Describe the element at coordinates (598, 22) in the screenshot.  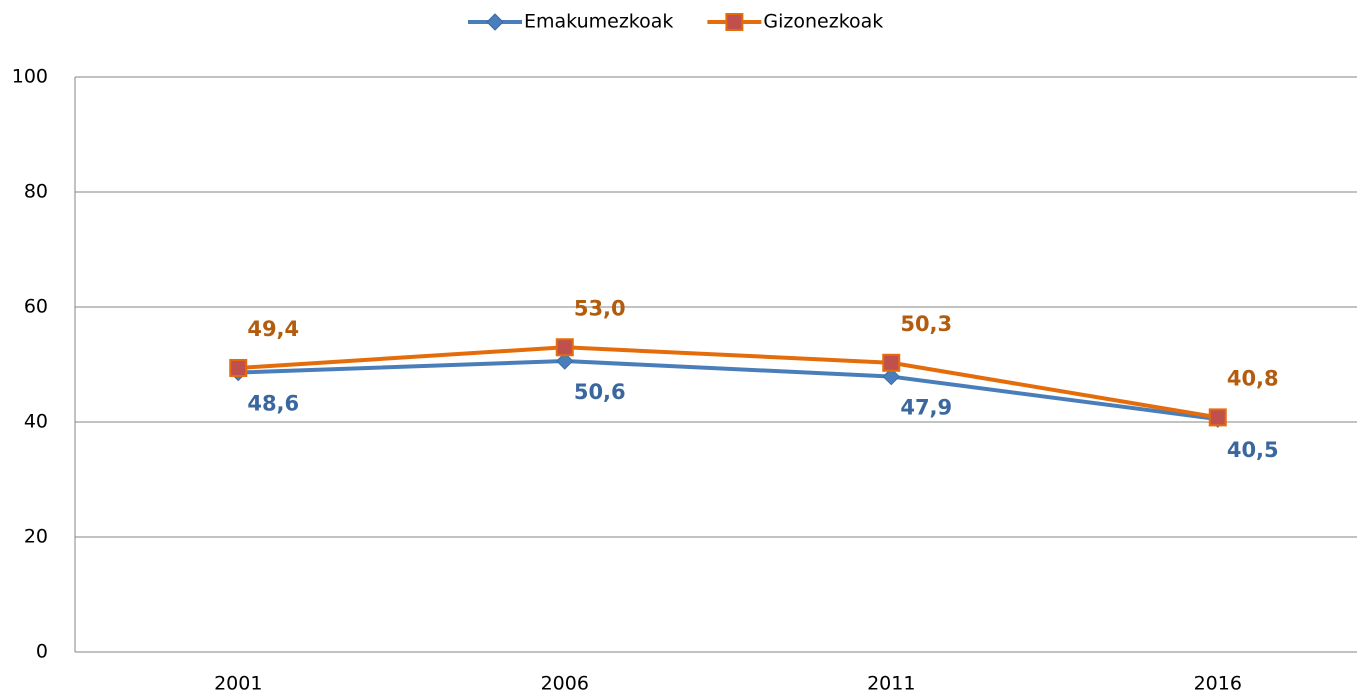
I see `legend-label: Emakumezkoak` at that location.